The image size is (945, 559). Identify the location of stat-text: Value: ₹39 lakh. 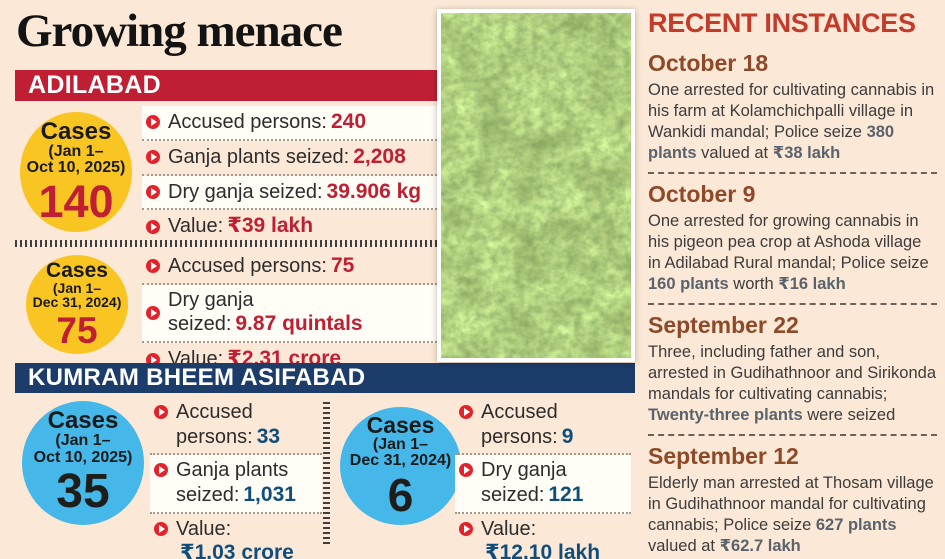
(301, 226).